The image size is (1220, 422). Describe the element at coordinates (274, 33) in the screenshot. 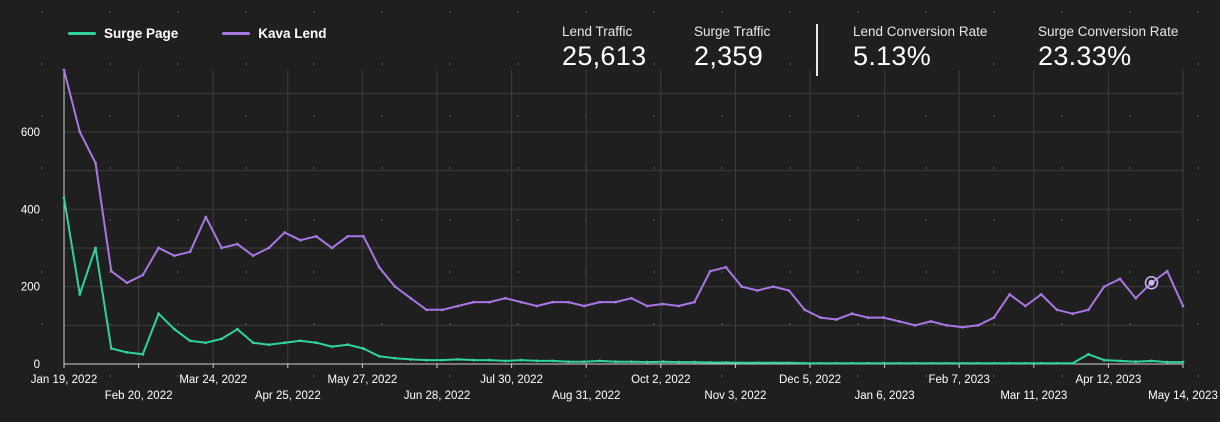

I see `legend-item-lend: Kava Lend` at that location.